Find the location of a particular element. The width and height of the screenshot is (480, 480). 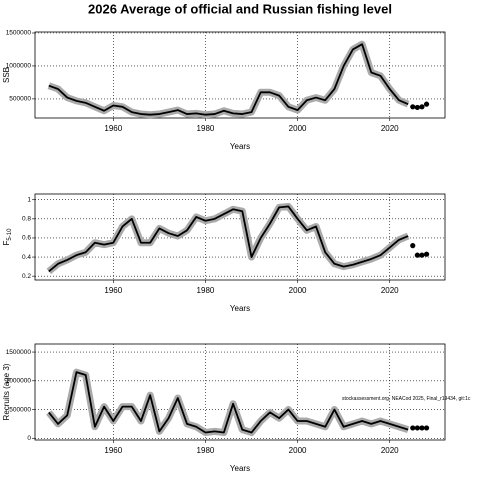

y-tick-label: 0 is located at coordinates (29, 438).